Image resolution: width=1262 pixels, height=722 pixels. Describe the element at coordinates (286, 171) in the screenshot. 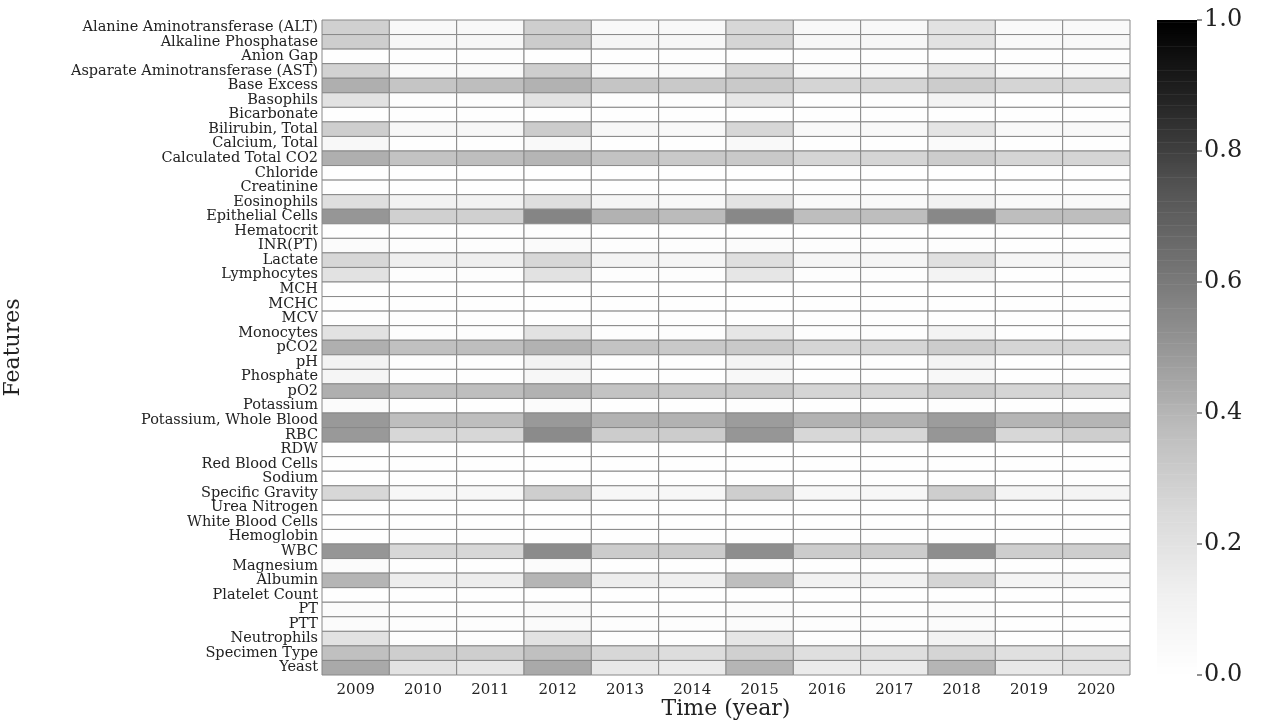

I see `y-tick-label: Chloride` at that location.